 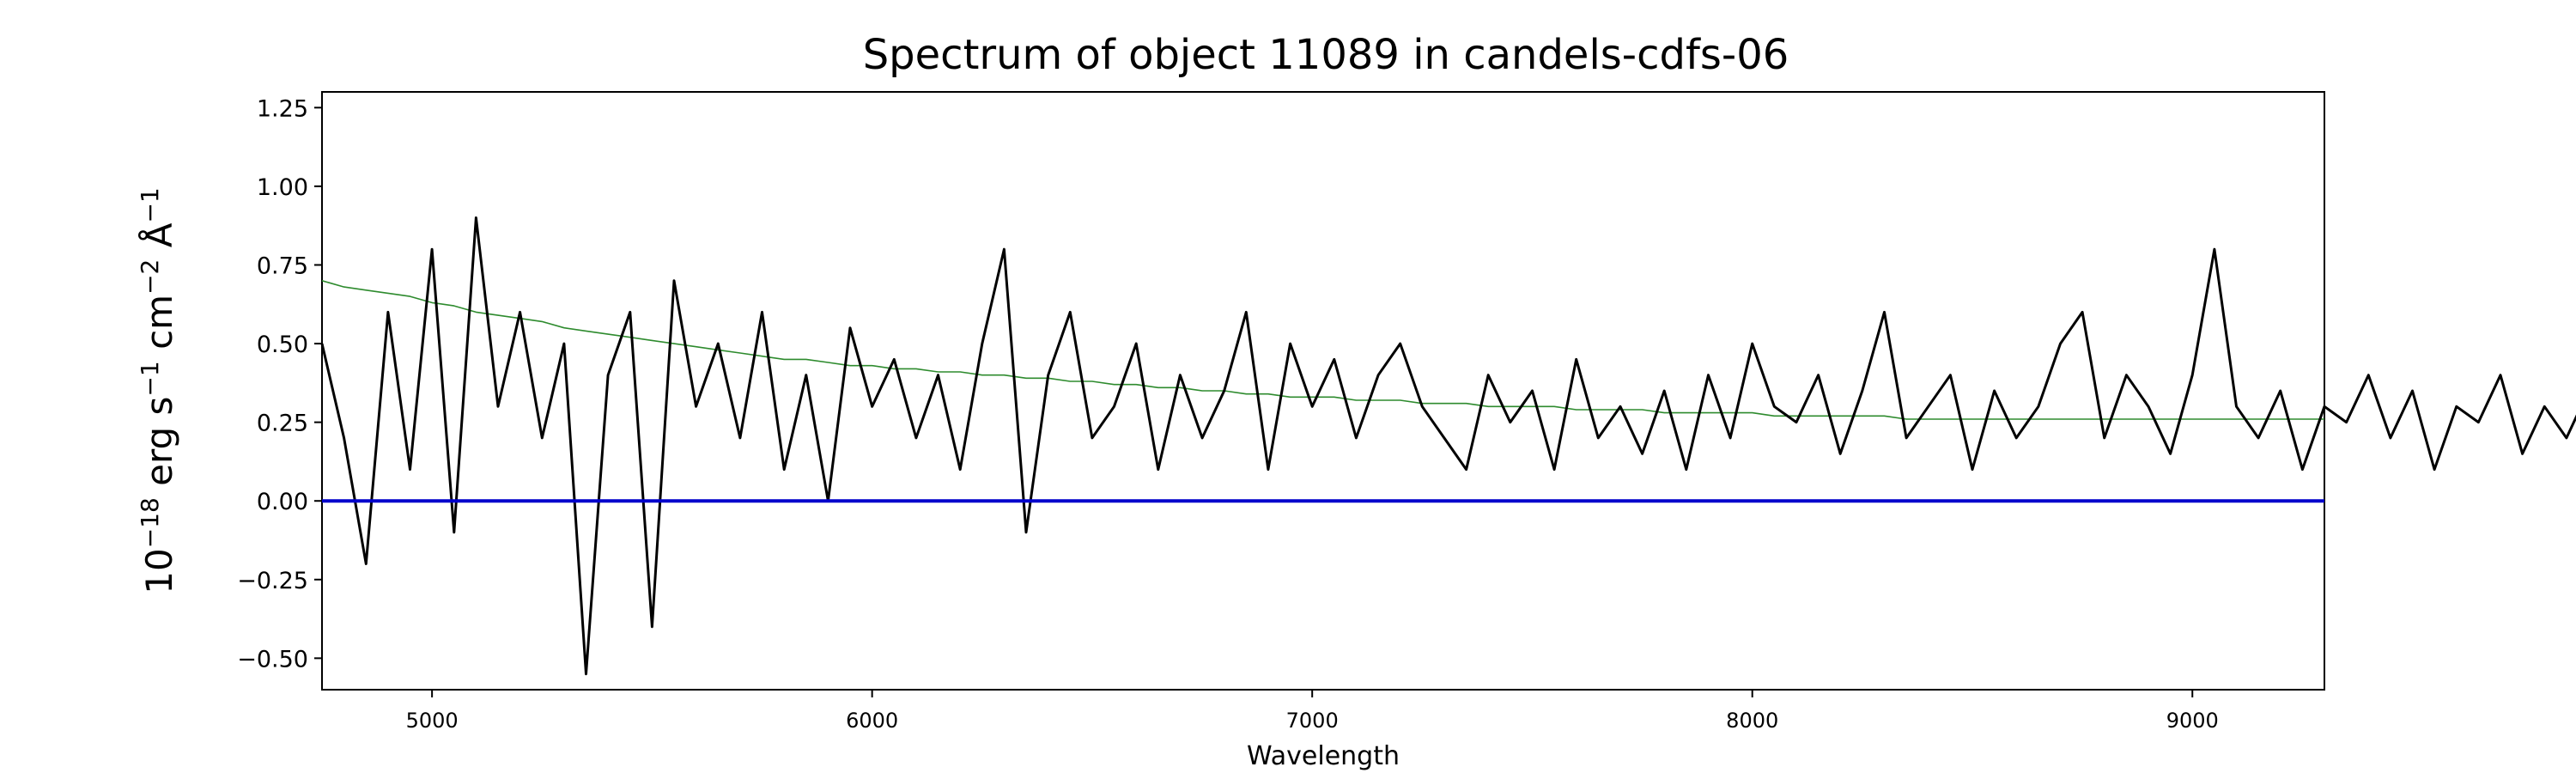 I want to click on y-axis-label-exp3: −2, so click(x=150, y=277).